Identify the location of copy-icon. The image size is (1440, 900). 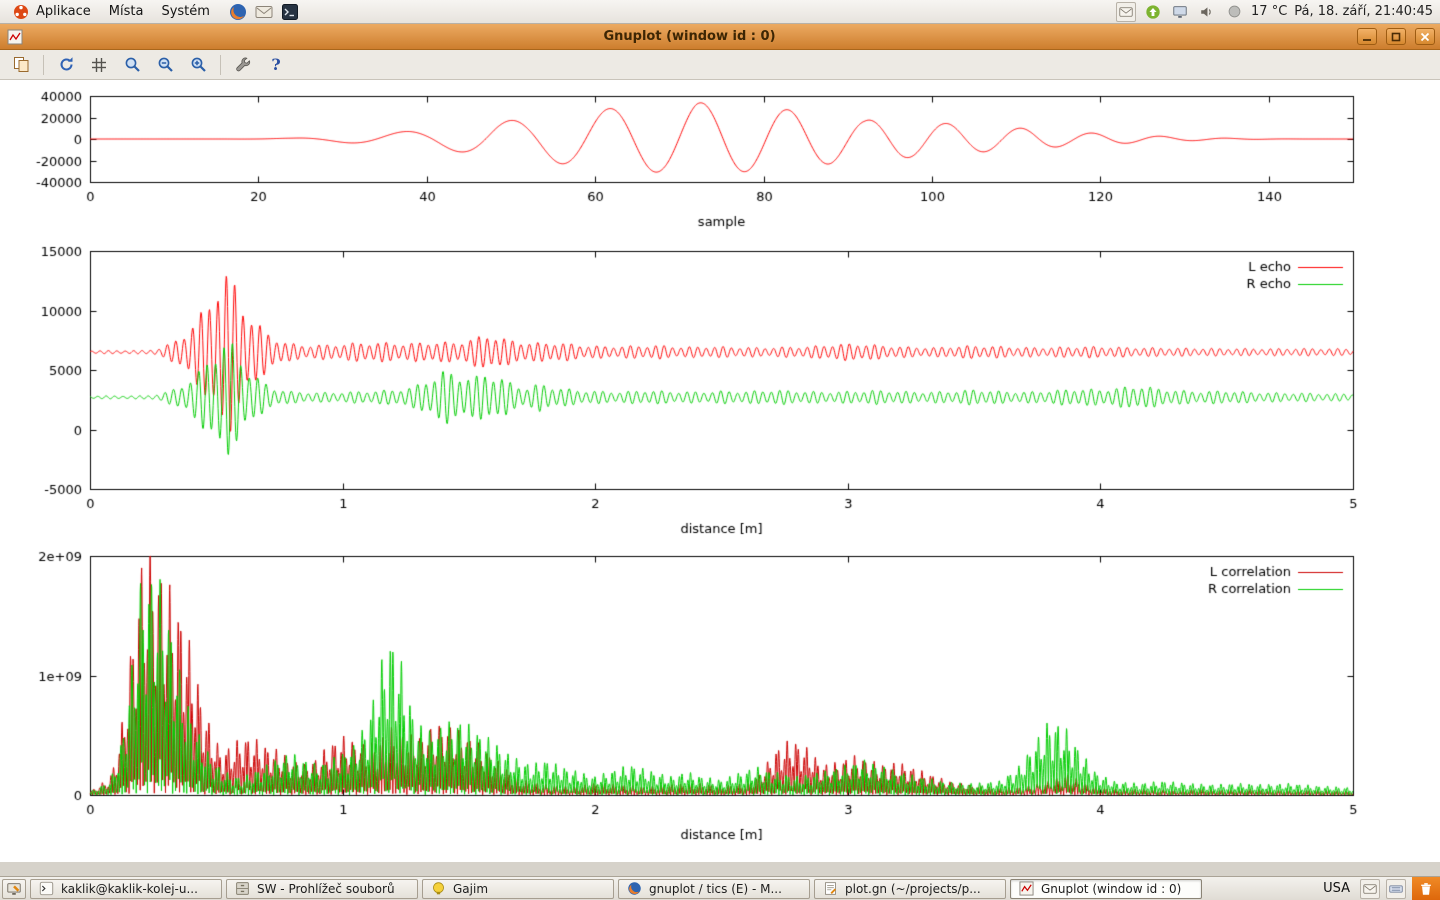
(21, 65).